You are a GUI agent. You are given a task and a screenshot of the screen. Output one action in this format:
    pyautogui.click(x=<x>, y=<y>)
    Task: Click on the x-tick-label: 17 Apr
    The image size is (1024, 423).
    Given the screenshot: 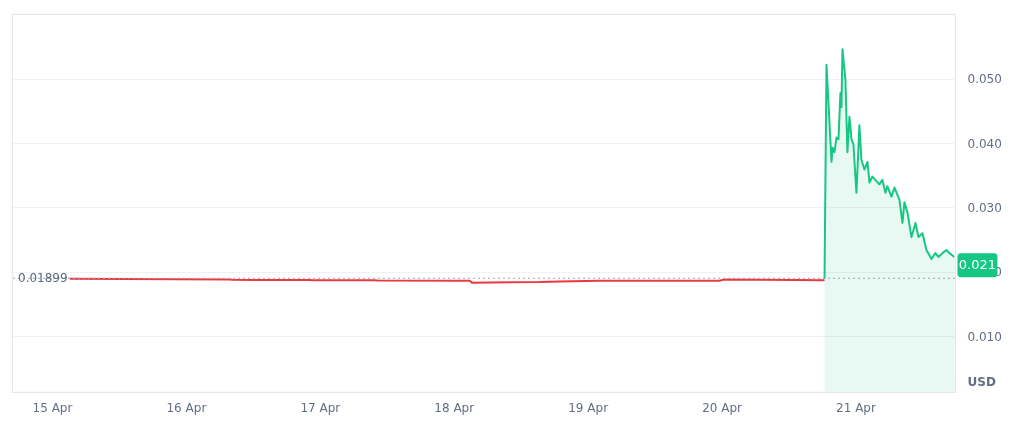 What is the action you would take?
    pyautogui.click(x=320, y=407)
    